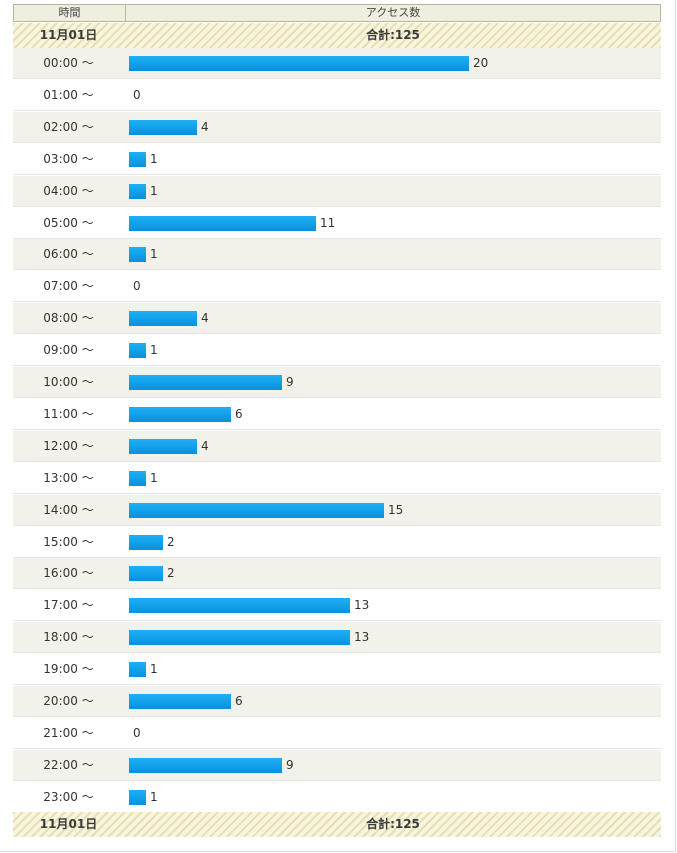  What do you see at coordinates (337, 574) in the screenshot?
I see `table-row: 16:00 ～ 2` at bounding box center [337, 574].